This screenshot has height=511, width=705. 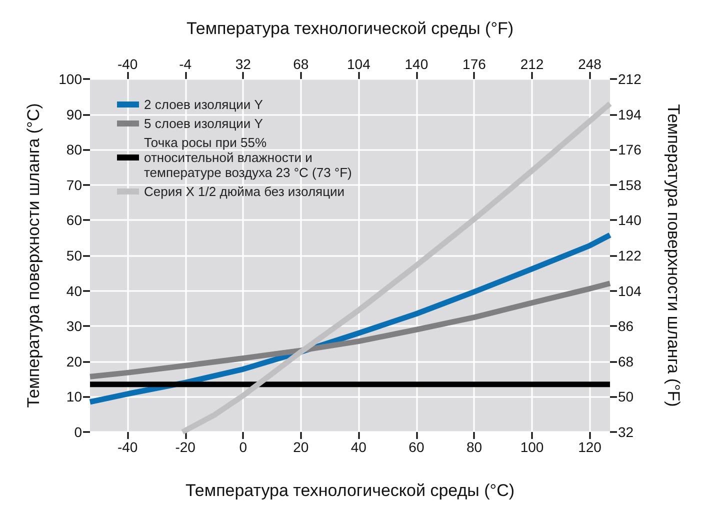 I want to click on y2-tick-label: 122, so click(x=630, y=256).